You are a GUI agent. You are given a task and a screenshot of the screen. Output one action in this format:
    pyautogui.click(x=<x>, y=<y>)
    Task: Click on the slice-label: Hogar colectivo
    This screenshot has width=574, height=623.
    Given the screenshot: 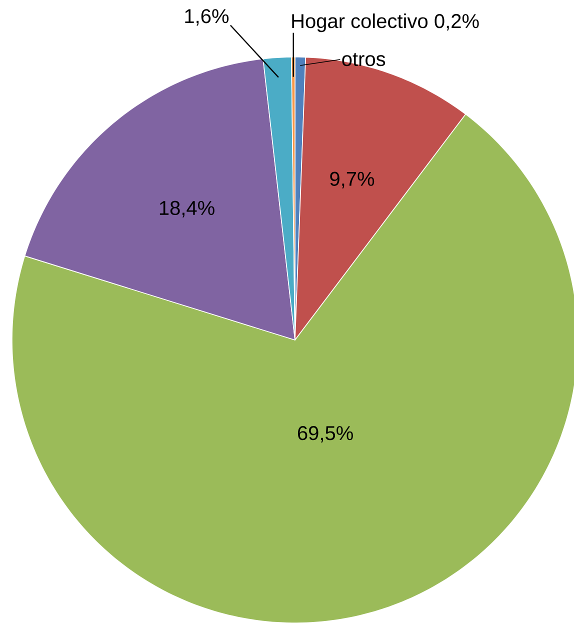 What is the action you would take?
    pyautogui.click(x=360, y=22)
    